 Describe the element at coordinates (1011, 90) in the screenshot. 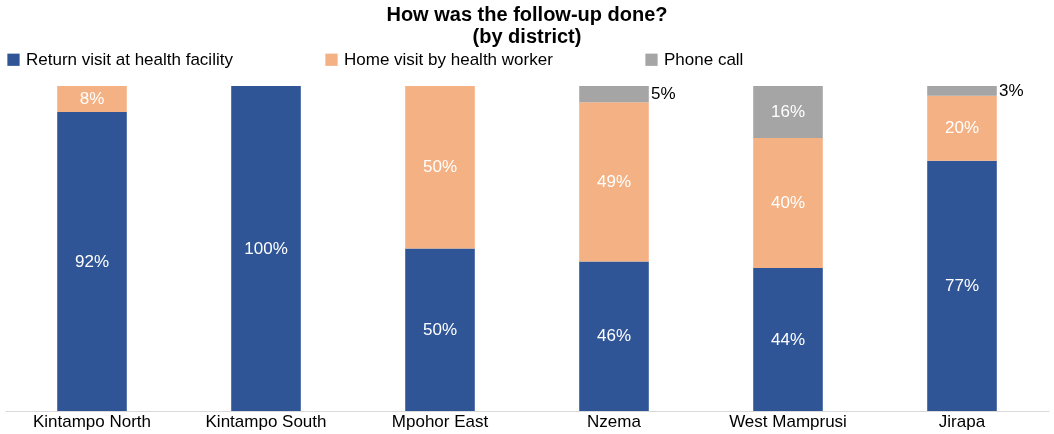

I see `data-label: 3%` at that location.